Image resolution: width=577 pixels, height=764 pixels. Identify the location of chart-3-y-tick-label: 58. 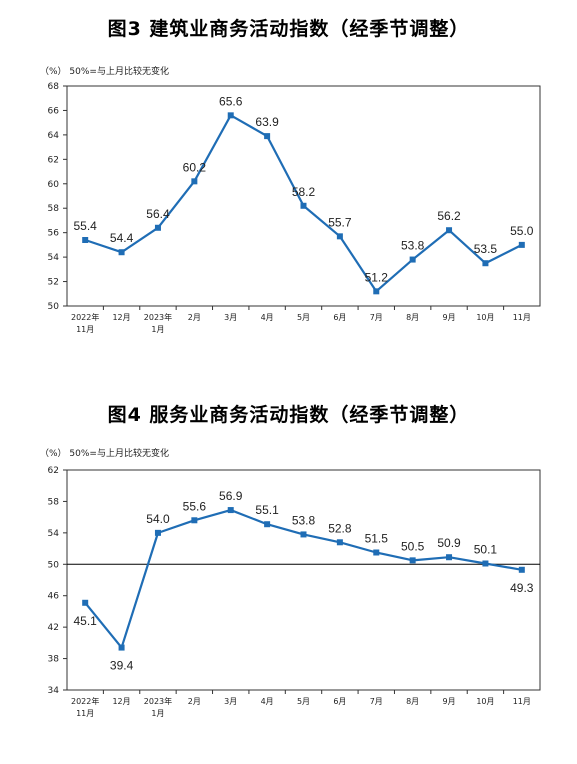
(54, 209).